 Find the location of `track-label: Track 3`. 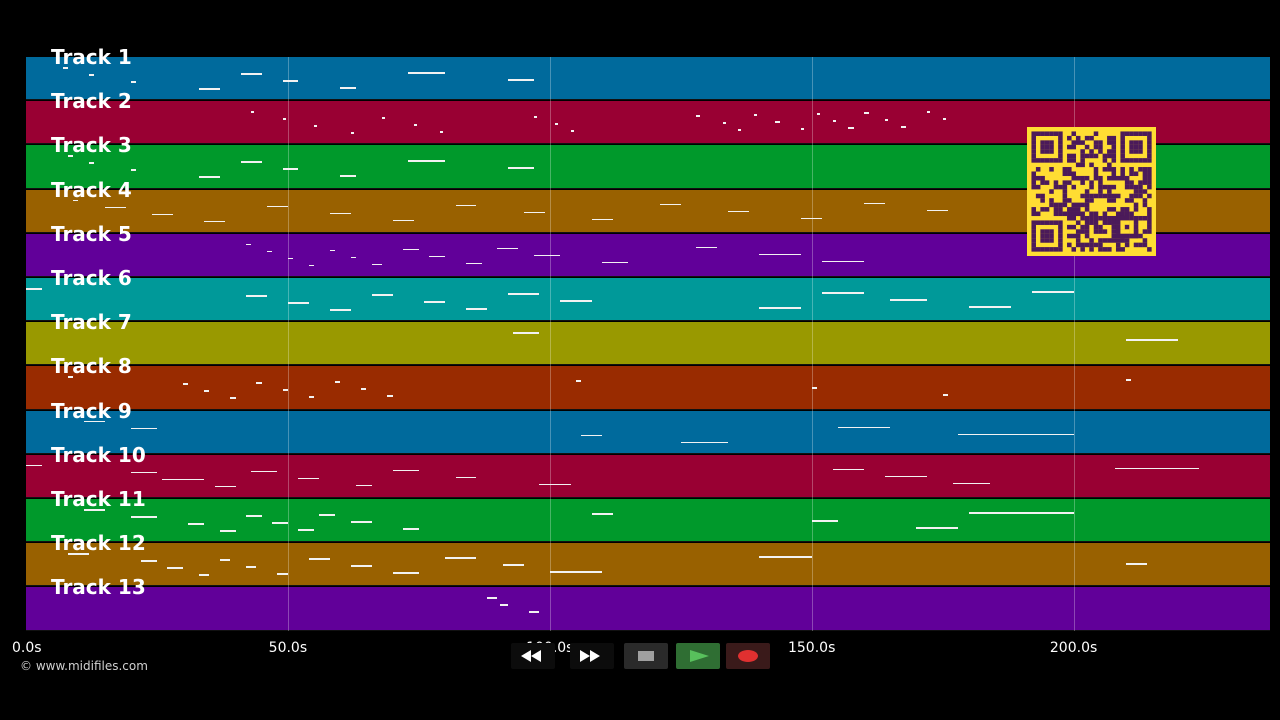

track-label: Track 3 is located at coordinates (91, 145).